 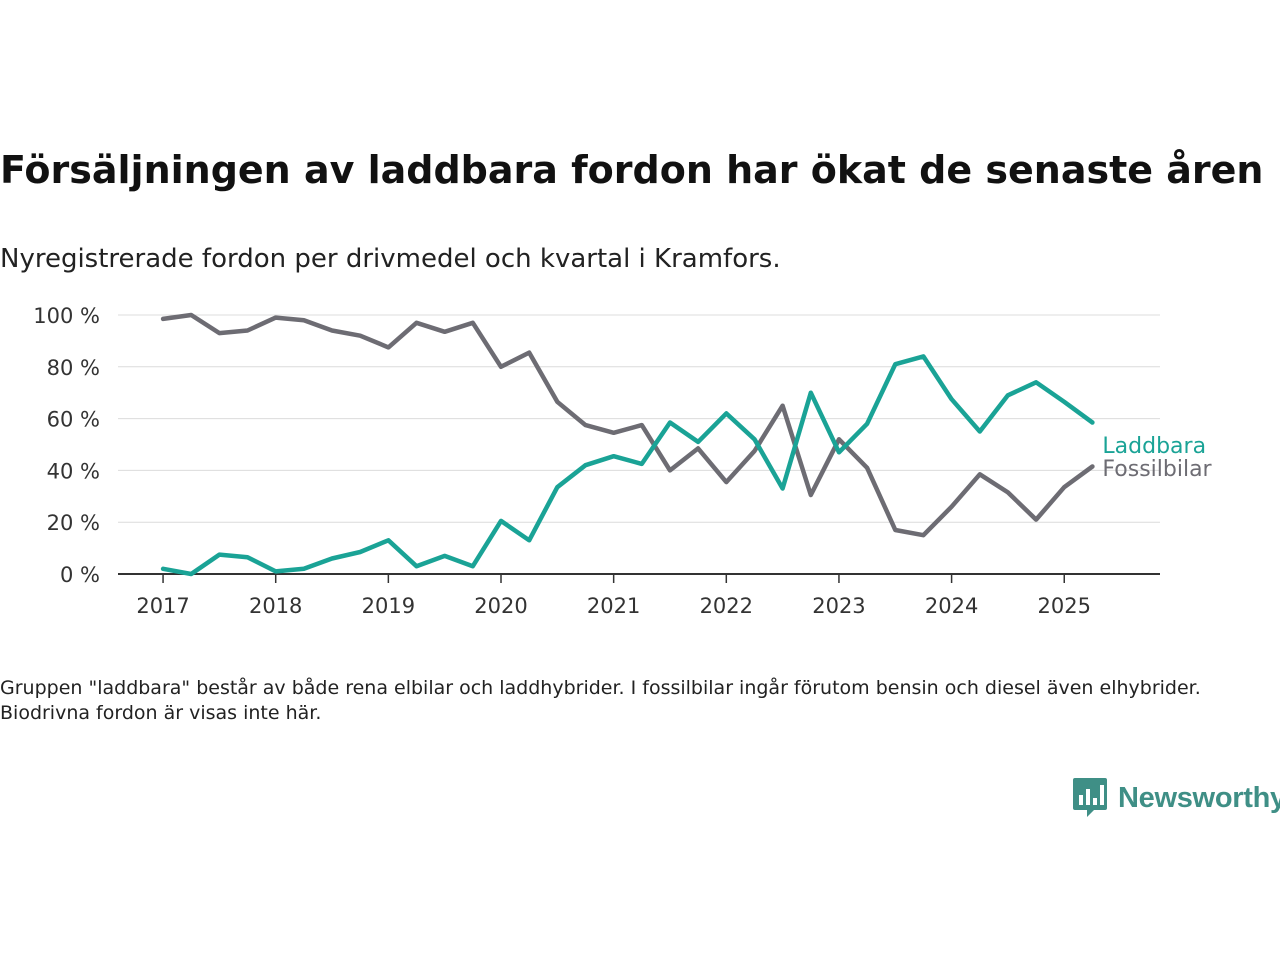 What do you see at coordinates (1090, 797) in the screenshot?
I see `newsworthy-logo-icon` at bounding box center [1090, 797].